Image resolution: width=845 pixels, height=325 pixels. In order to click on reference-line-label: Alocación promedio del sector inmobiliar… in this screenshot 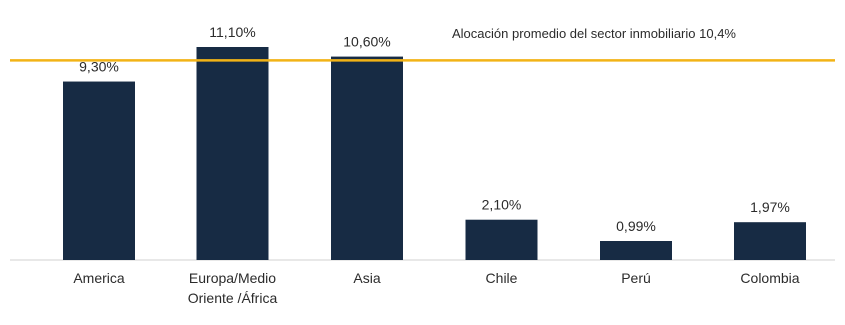, I will do `click(594, 33)`.